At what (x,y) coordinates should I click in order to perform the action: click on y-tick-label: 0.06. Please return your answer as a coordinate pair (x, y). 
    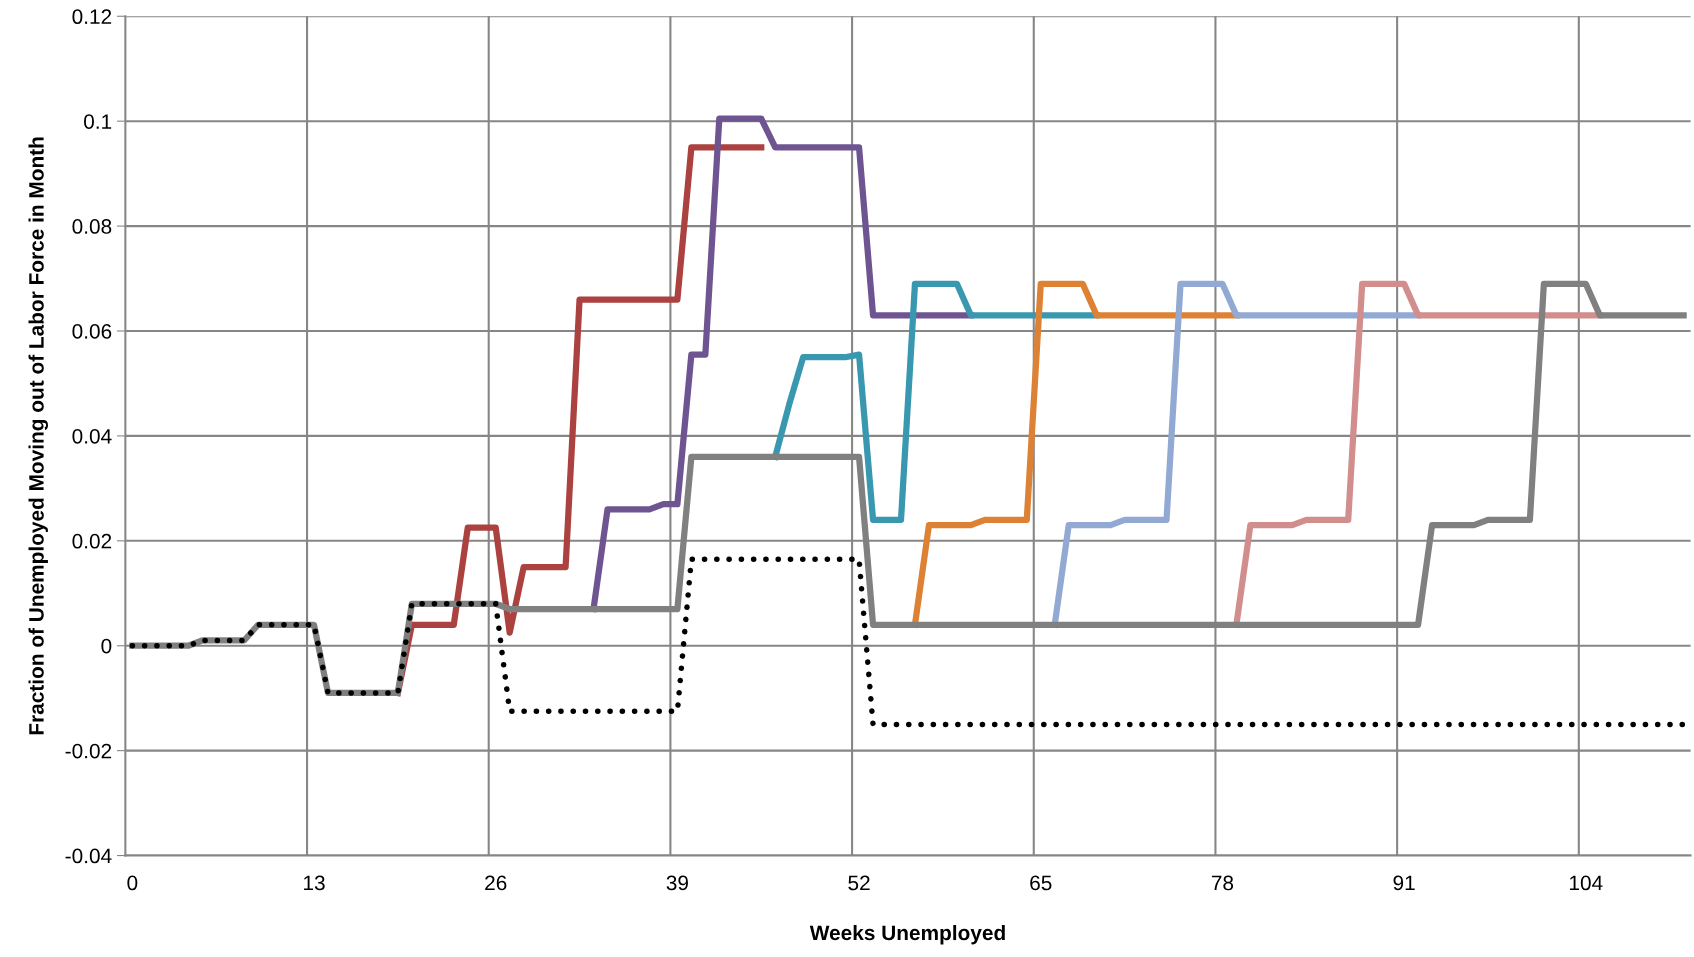
    Looking at the image, I should click on (92, 331).